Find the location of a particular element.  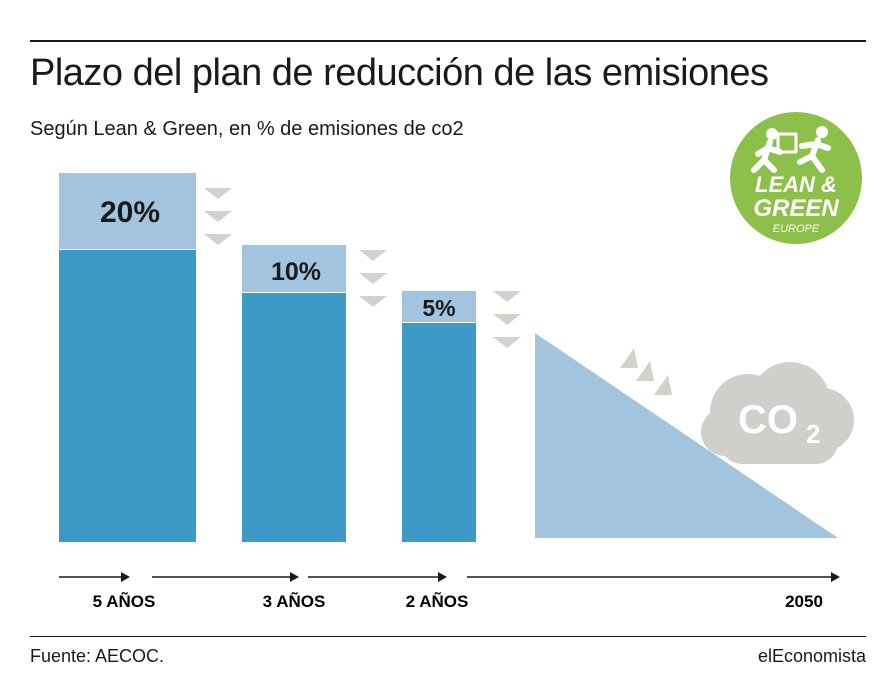

bar-3-anos is located at coordinates (294, 417).